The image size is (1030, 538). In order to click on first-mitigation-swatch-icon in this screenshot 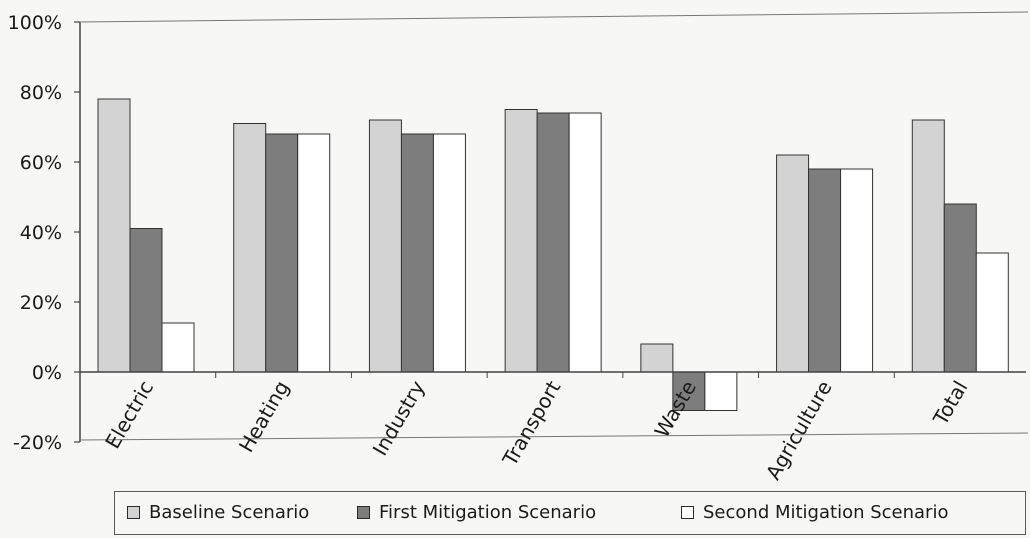, I will do `click(363, 512)`.